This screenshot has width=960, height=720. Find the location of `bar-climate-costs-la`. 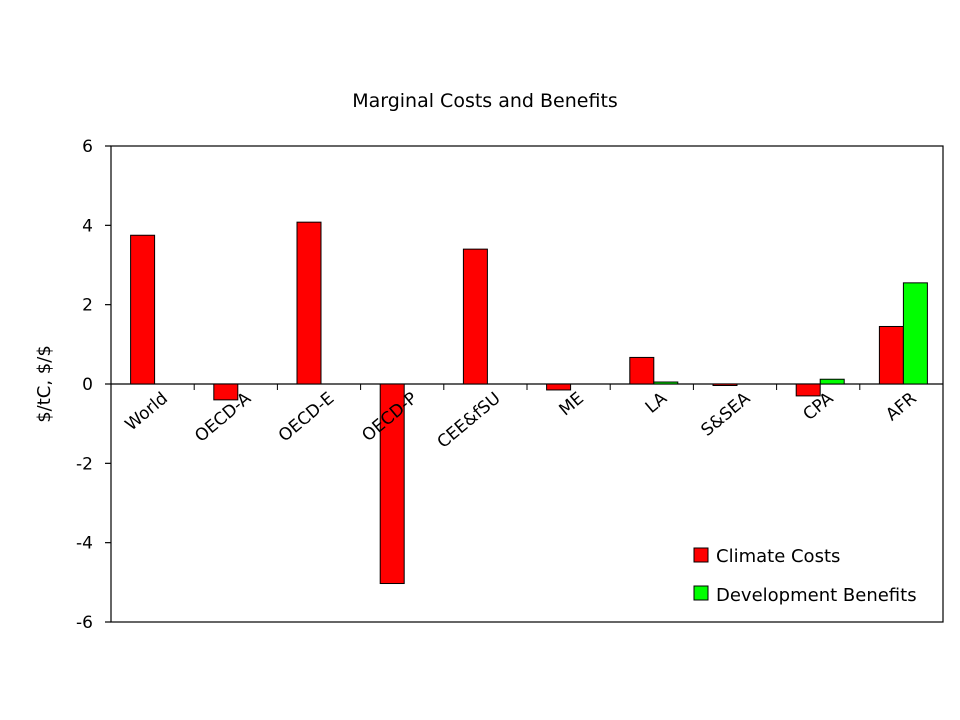

bar-climate-costs-la is located at coordinates (642, 370).